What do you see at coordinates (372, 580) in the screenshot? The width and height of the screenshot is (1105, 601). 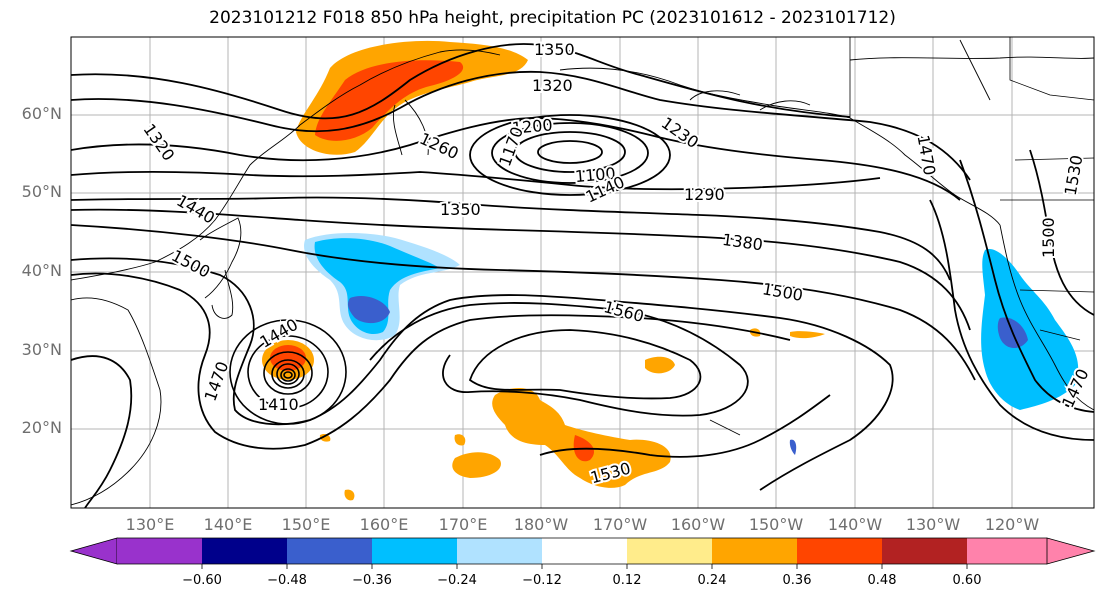 I see `colorbar-tick-label: −0.36` at bounding box center [372, 580].